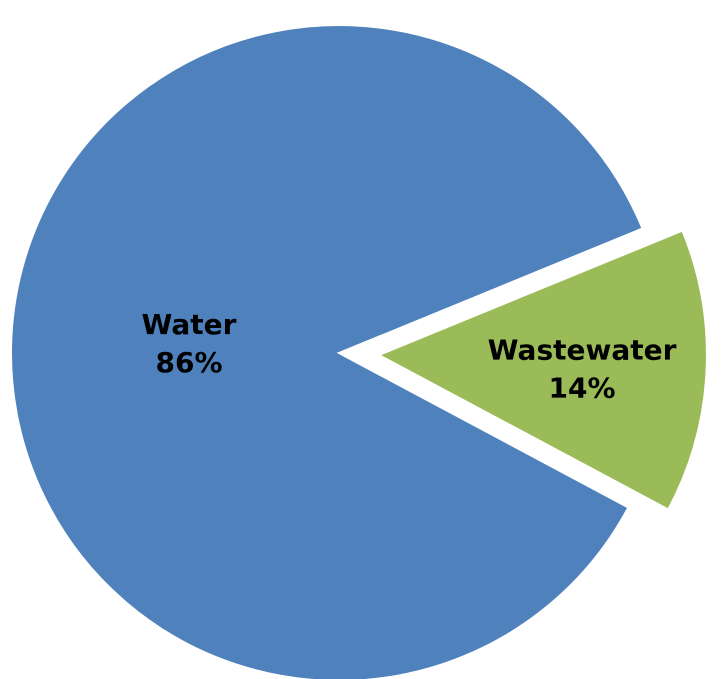  What do you see at coordinates (409, 356) in the screenshot?
I see `labels-layer: Wastewater 14% Water 86%` at bounding box center [409, 356].